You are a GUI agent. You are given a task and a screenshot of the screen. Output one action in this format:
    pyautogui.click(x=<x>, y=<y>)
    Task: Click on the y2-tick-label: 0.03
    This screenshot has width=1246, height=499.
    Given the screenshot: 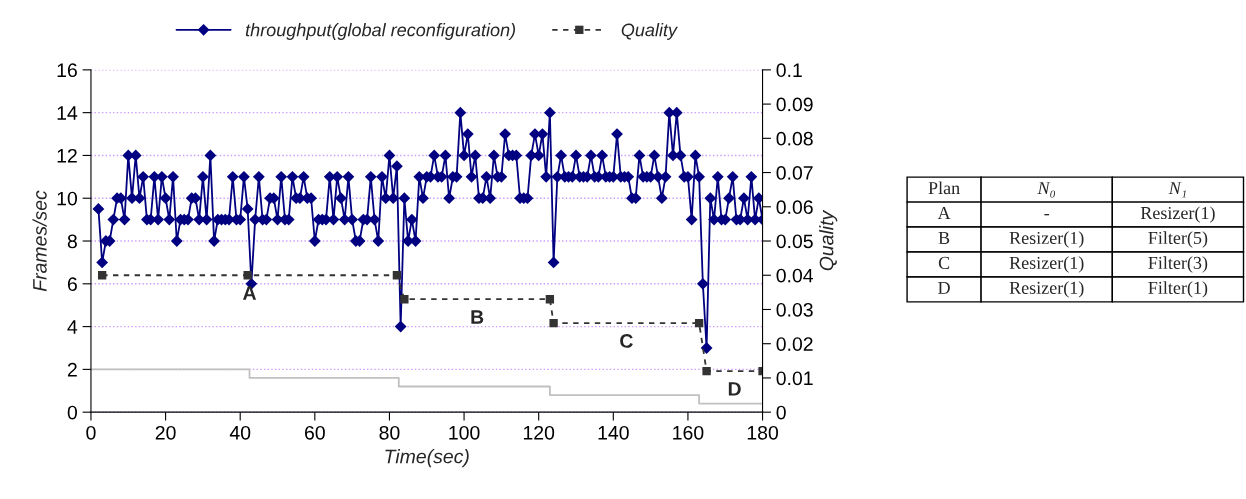 What is the action you would take?
    pyautogui.click(x=794, y=309)
    